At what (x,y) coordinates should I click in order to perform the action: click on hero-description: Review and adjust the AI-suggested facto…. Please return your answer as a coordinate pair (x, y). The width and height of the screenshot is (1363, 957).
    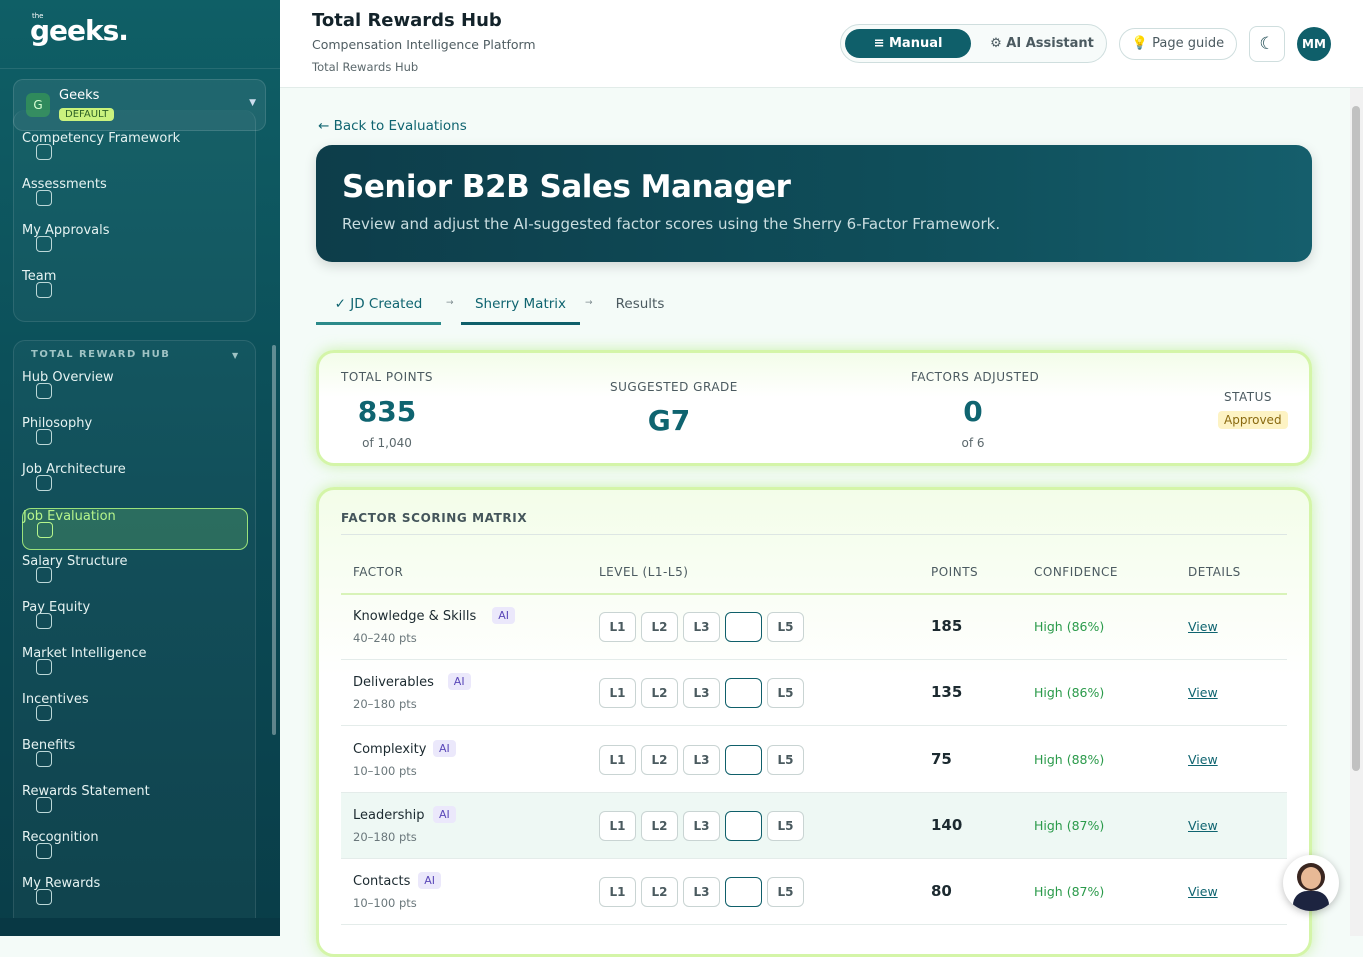
    Looking at the image, I should click on (671, 224).